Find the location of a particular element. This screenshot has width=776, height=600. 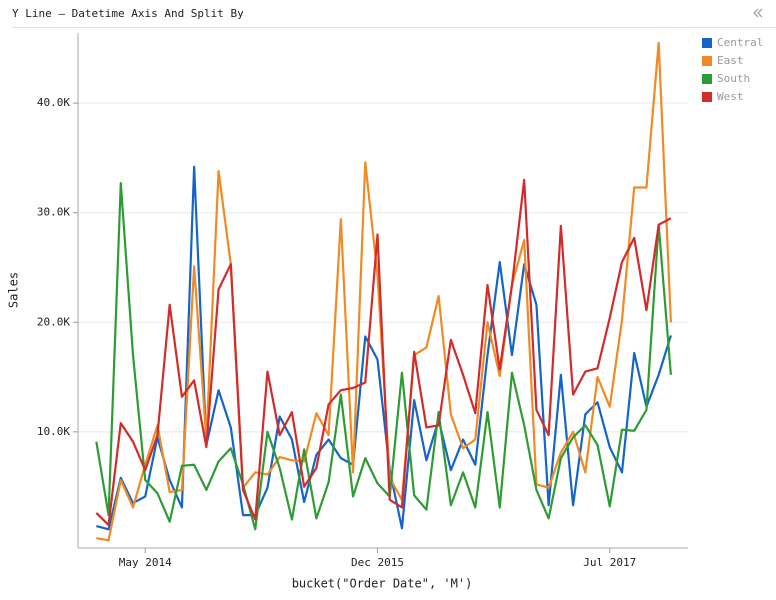

x-axis-label: bucket("Order Date", 'M') is located at coordinates (382, 584).